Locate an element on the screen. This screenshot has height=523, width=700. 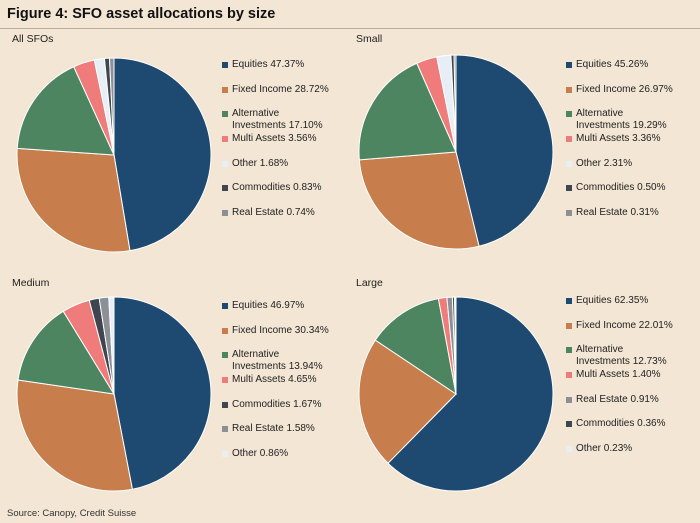
panel-title: Medium is located at coordinates (31, 283).